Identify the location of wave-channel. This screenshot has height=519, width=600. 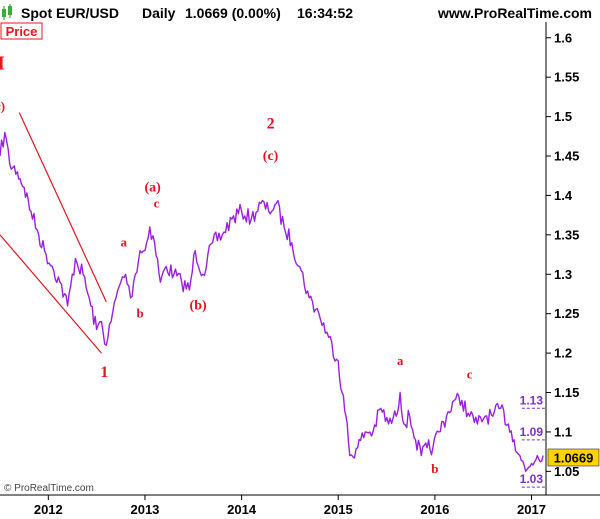
(53, 233).